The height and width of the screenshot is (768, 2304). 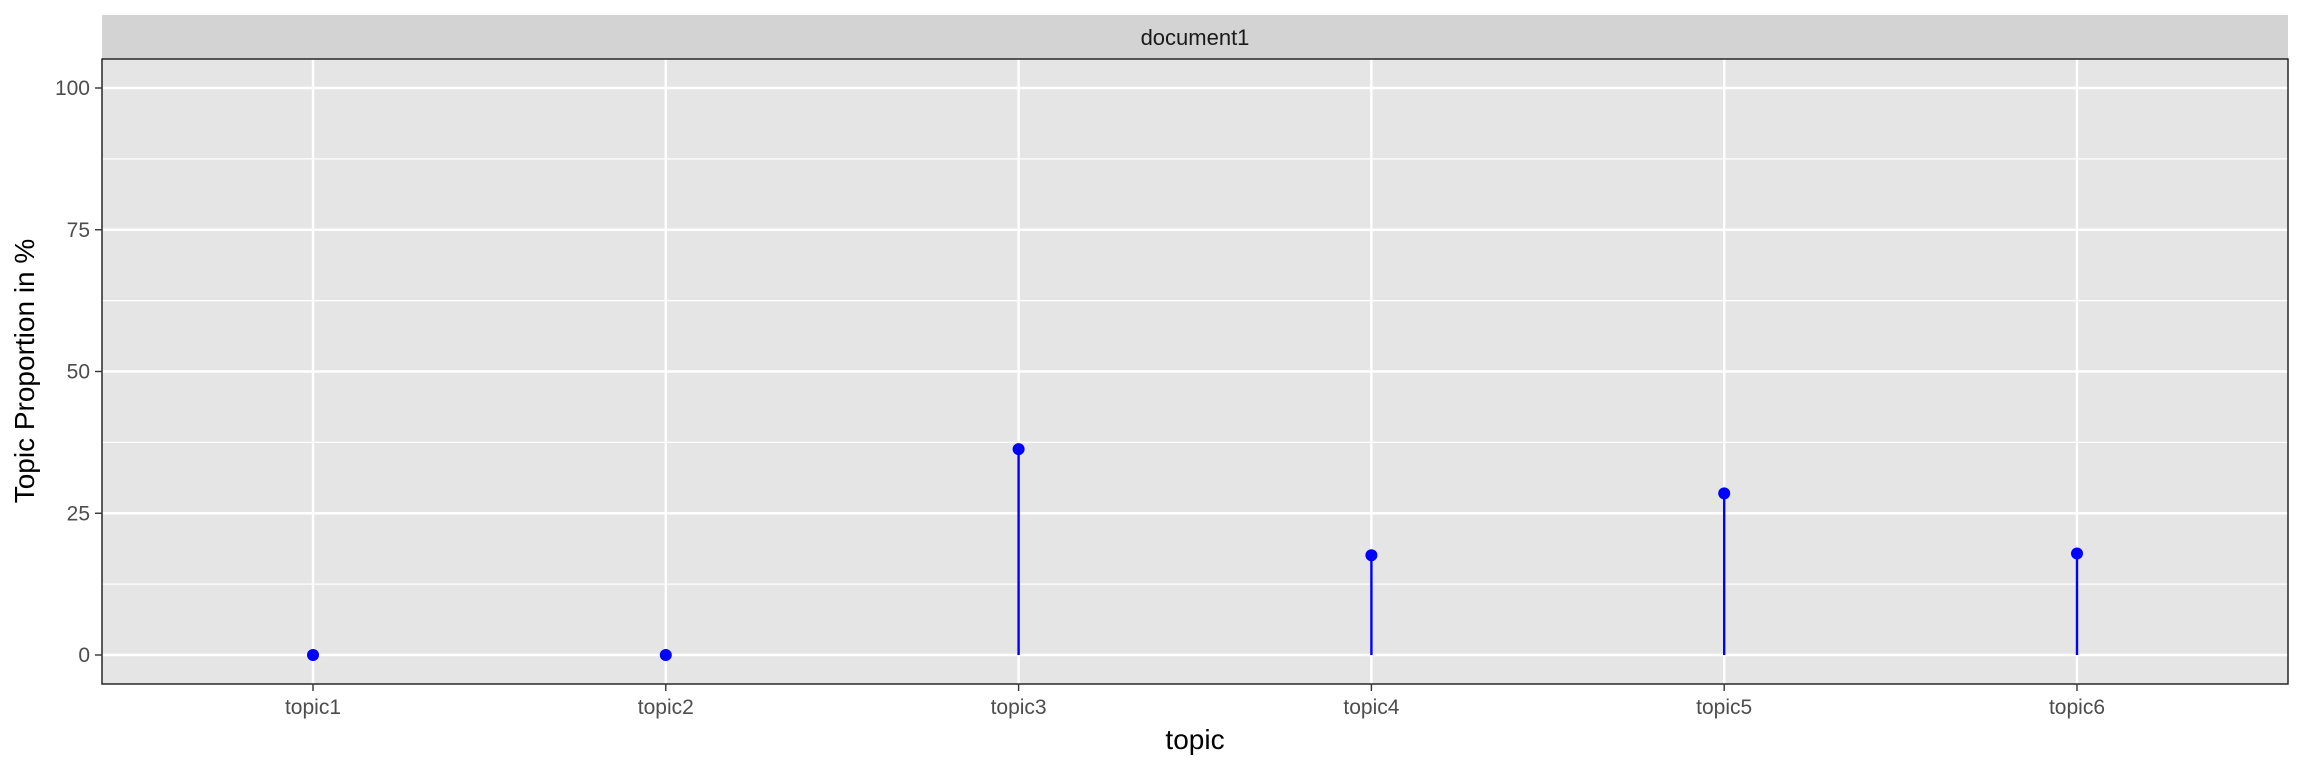 What do you see at coordinates (78, 230) in the screenshot?
I see `y-tick-label: 75` at bounding box center [78, 230].